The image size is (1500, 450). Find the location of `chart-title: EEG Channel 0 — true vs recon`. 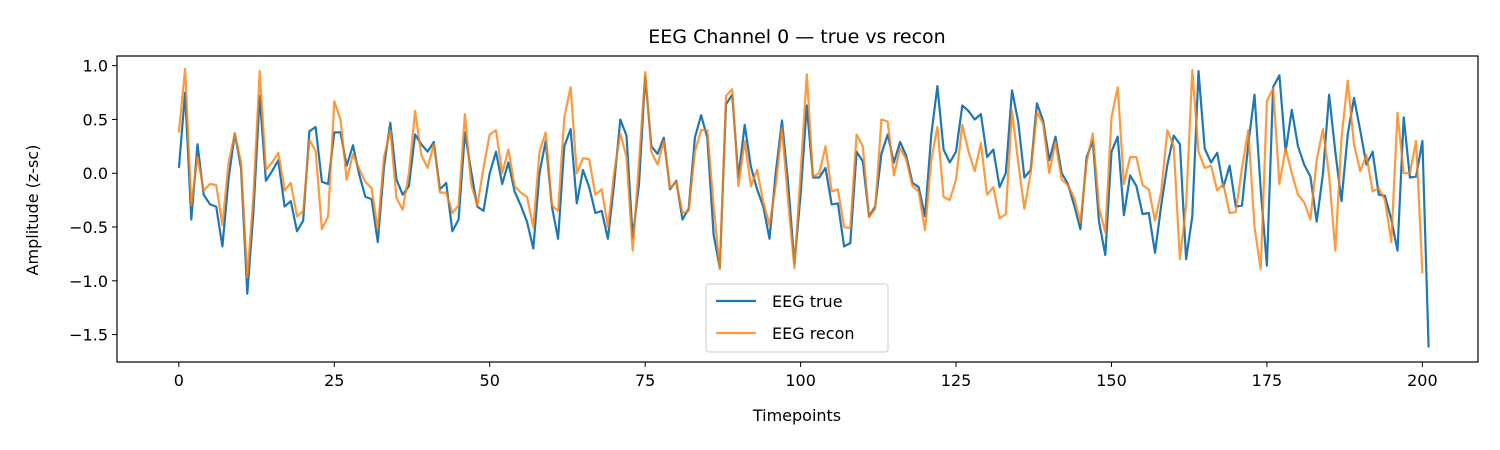

chart-title: EEG Channel 0 — true vs recon is located at coordinates (796, 37).